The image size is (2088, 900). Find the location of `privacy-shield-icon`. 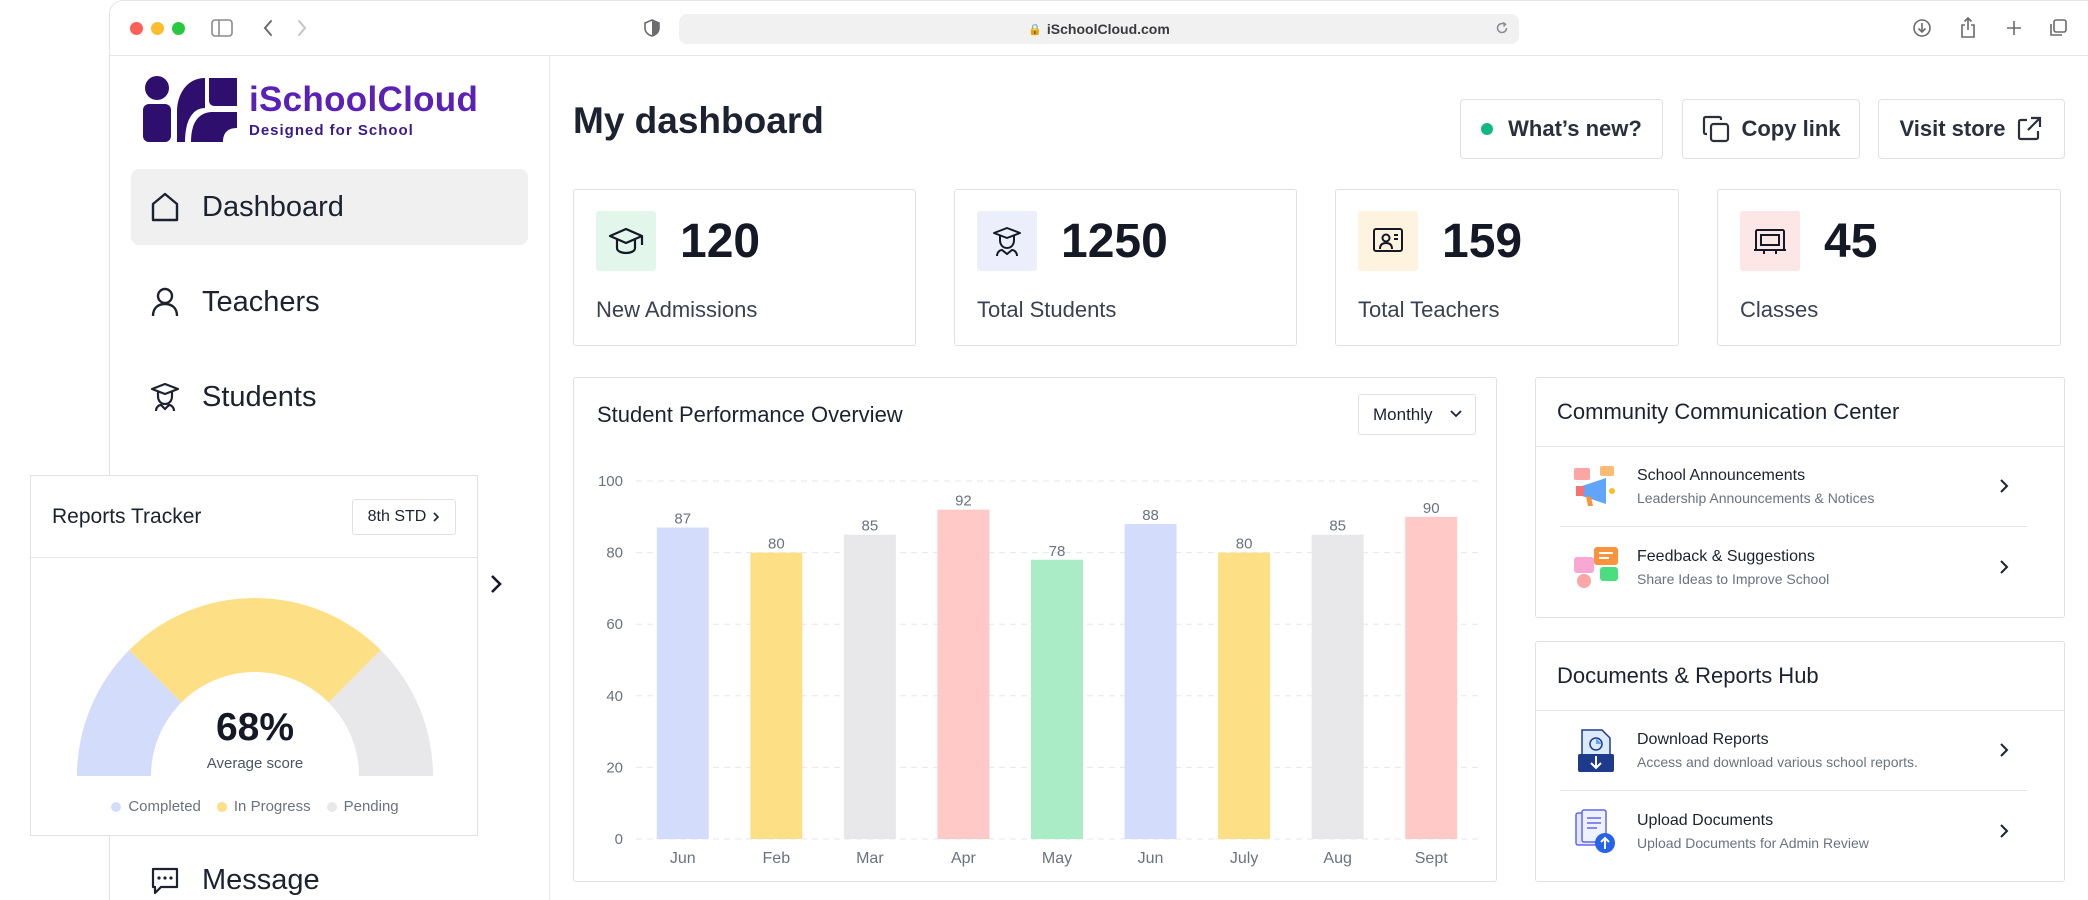

privacy-shield-icon is located at coordinates (652, 28).